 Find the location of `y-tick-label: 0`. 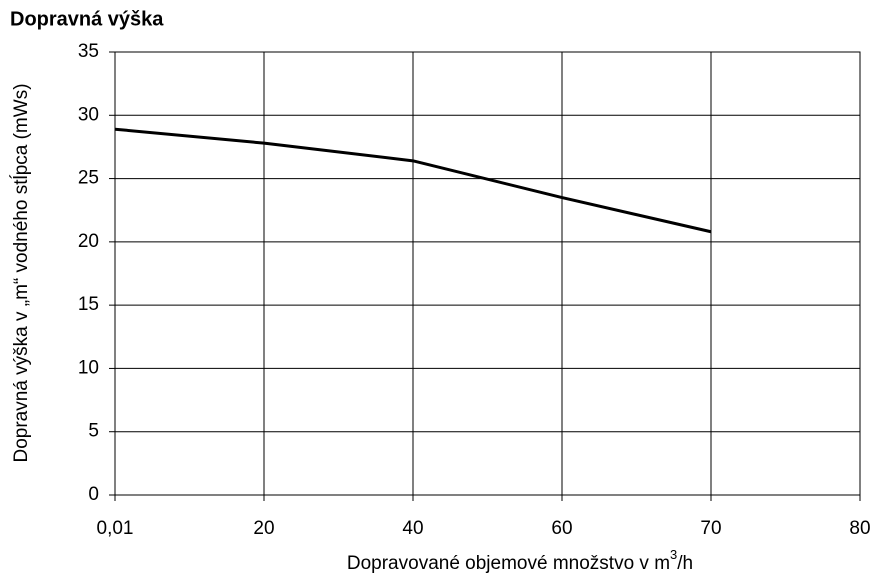

y-tick-label: 0 is located at coordinates (93, 494).